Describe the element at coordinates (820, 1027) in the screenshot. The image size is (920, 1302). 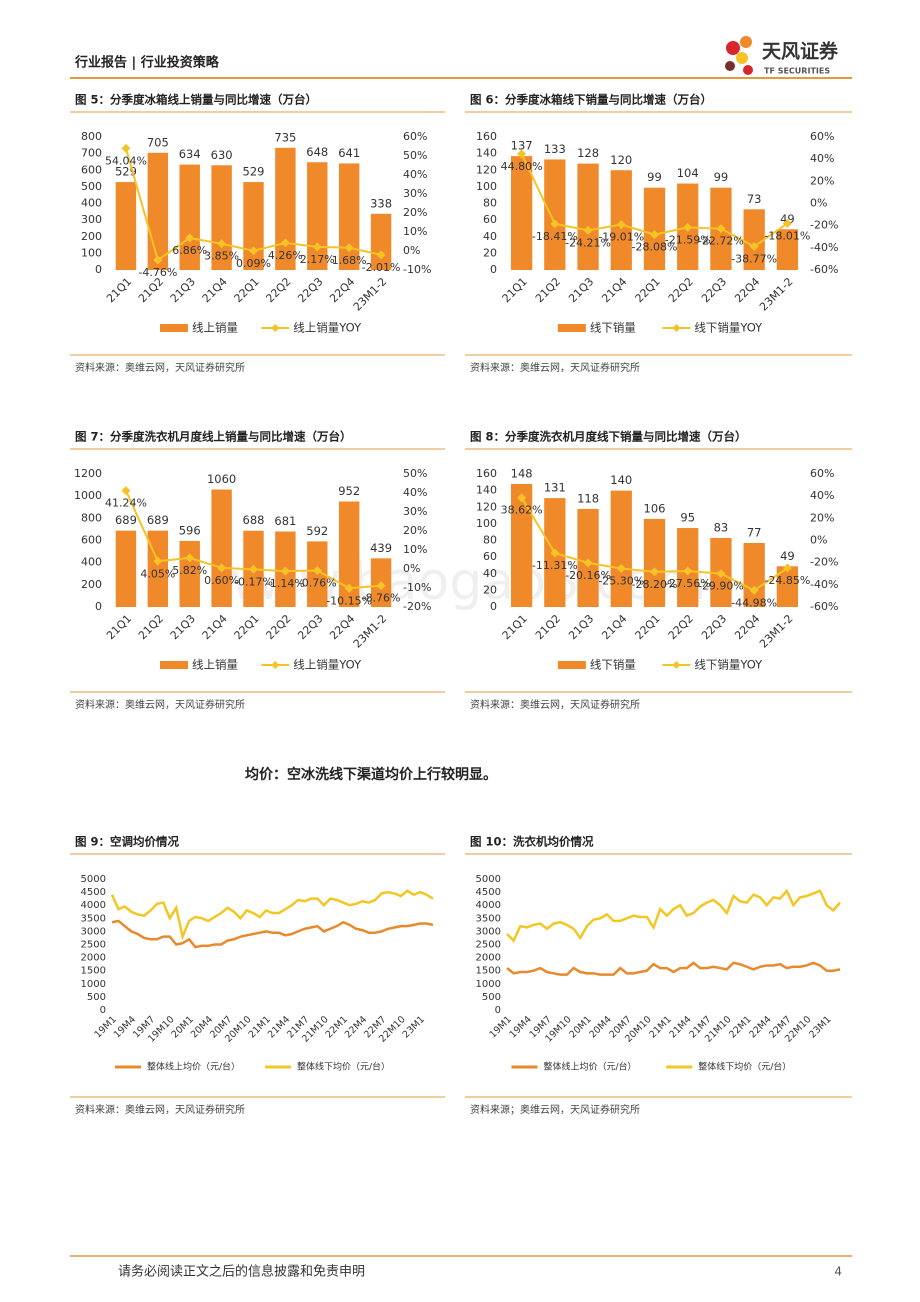
I see `x-tick-label: 23M1` at that location.